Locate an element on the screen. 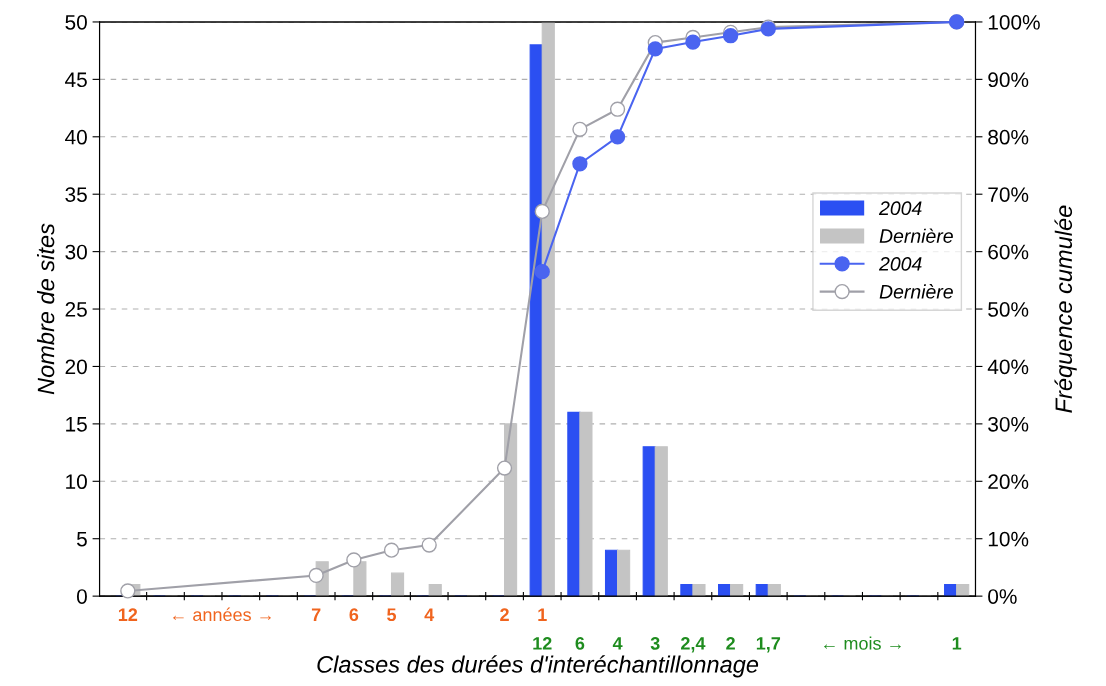 The width and height of the screenshot is (1106, 686). x-tick-label: 12 is located at coordinates (128, 614).